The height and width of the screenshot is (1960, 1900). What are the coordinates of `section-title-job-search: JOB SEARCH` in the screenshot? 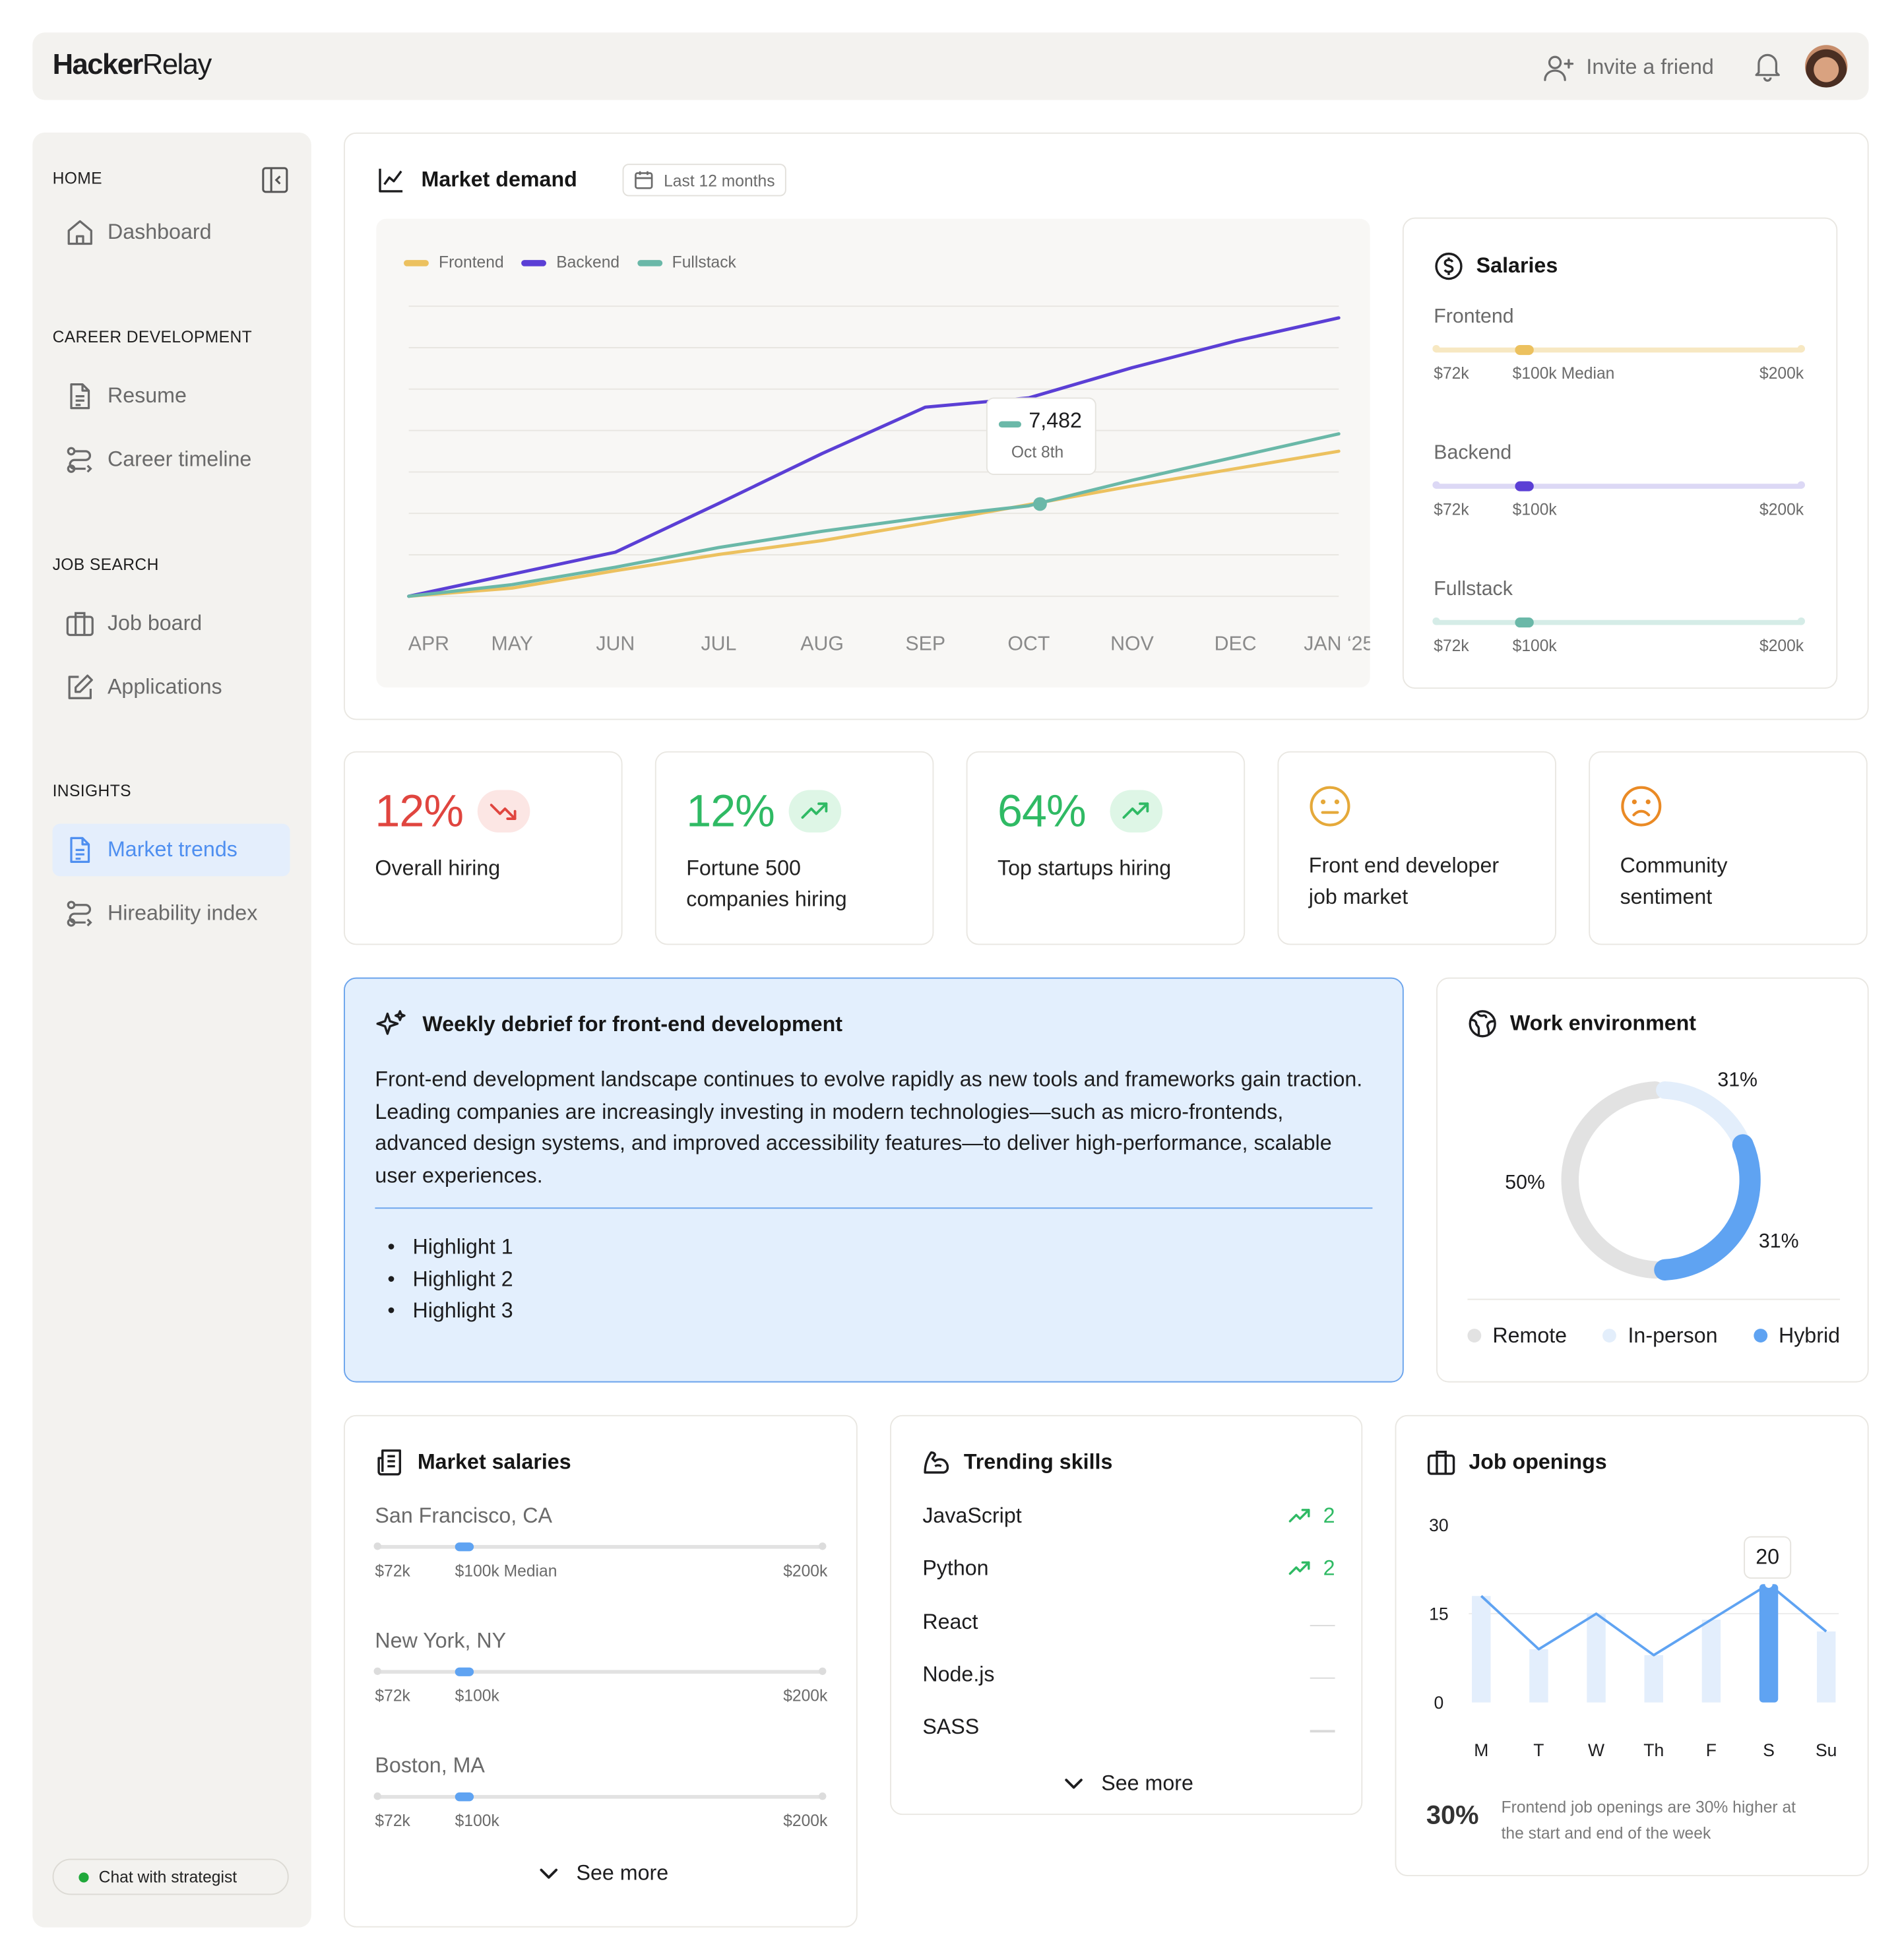 It's located at (105, 564).